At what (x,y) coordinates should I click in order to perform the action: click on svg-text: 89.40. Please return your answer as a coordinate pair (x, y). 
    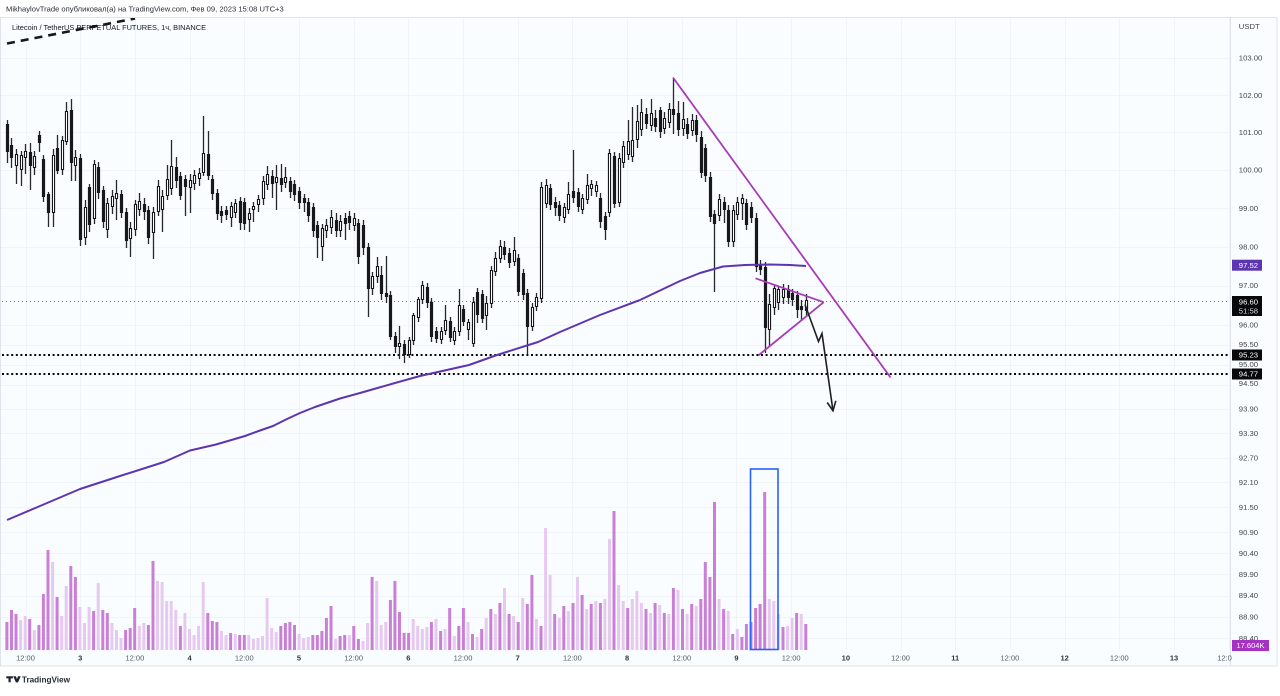
    Looking at the image, I should click on (1248, 595).